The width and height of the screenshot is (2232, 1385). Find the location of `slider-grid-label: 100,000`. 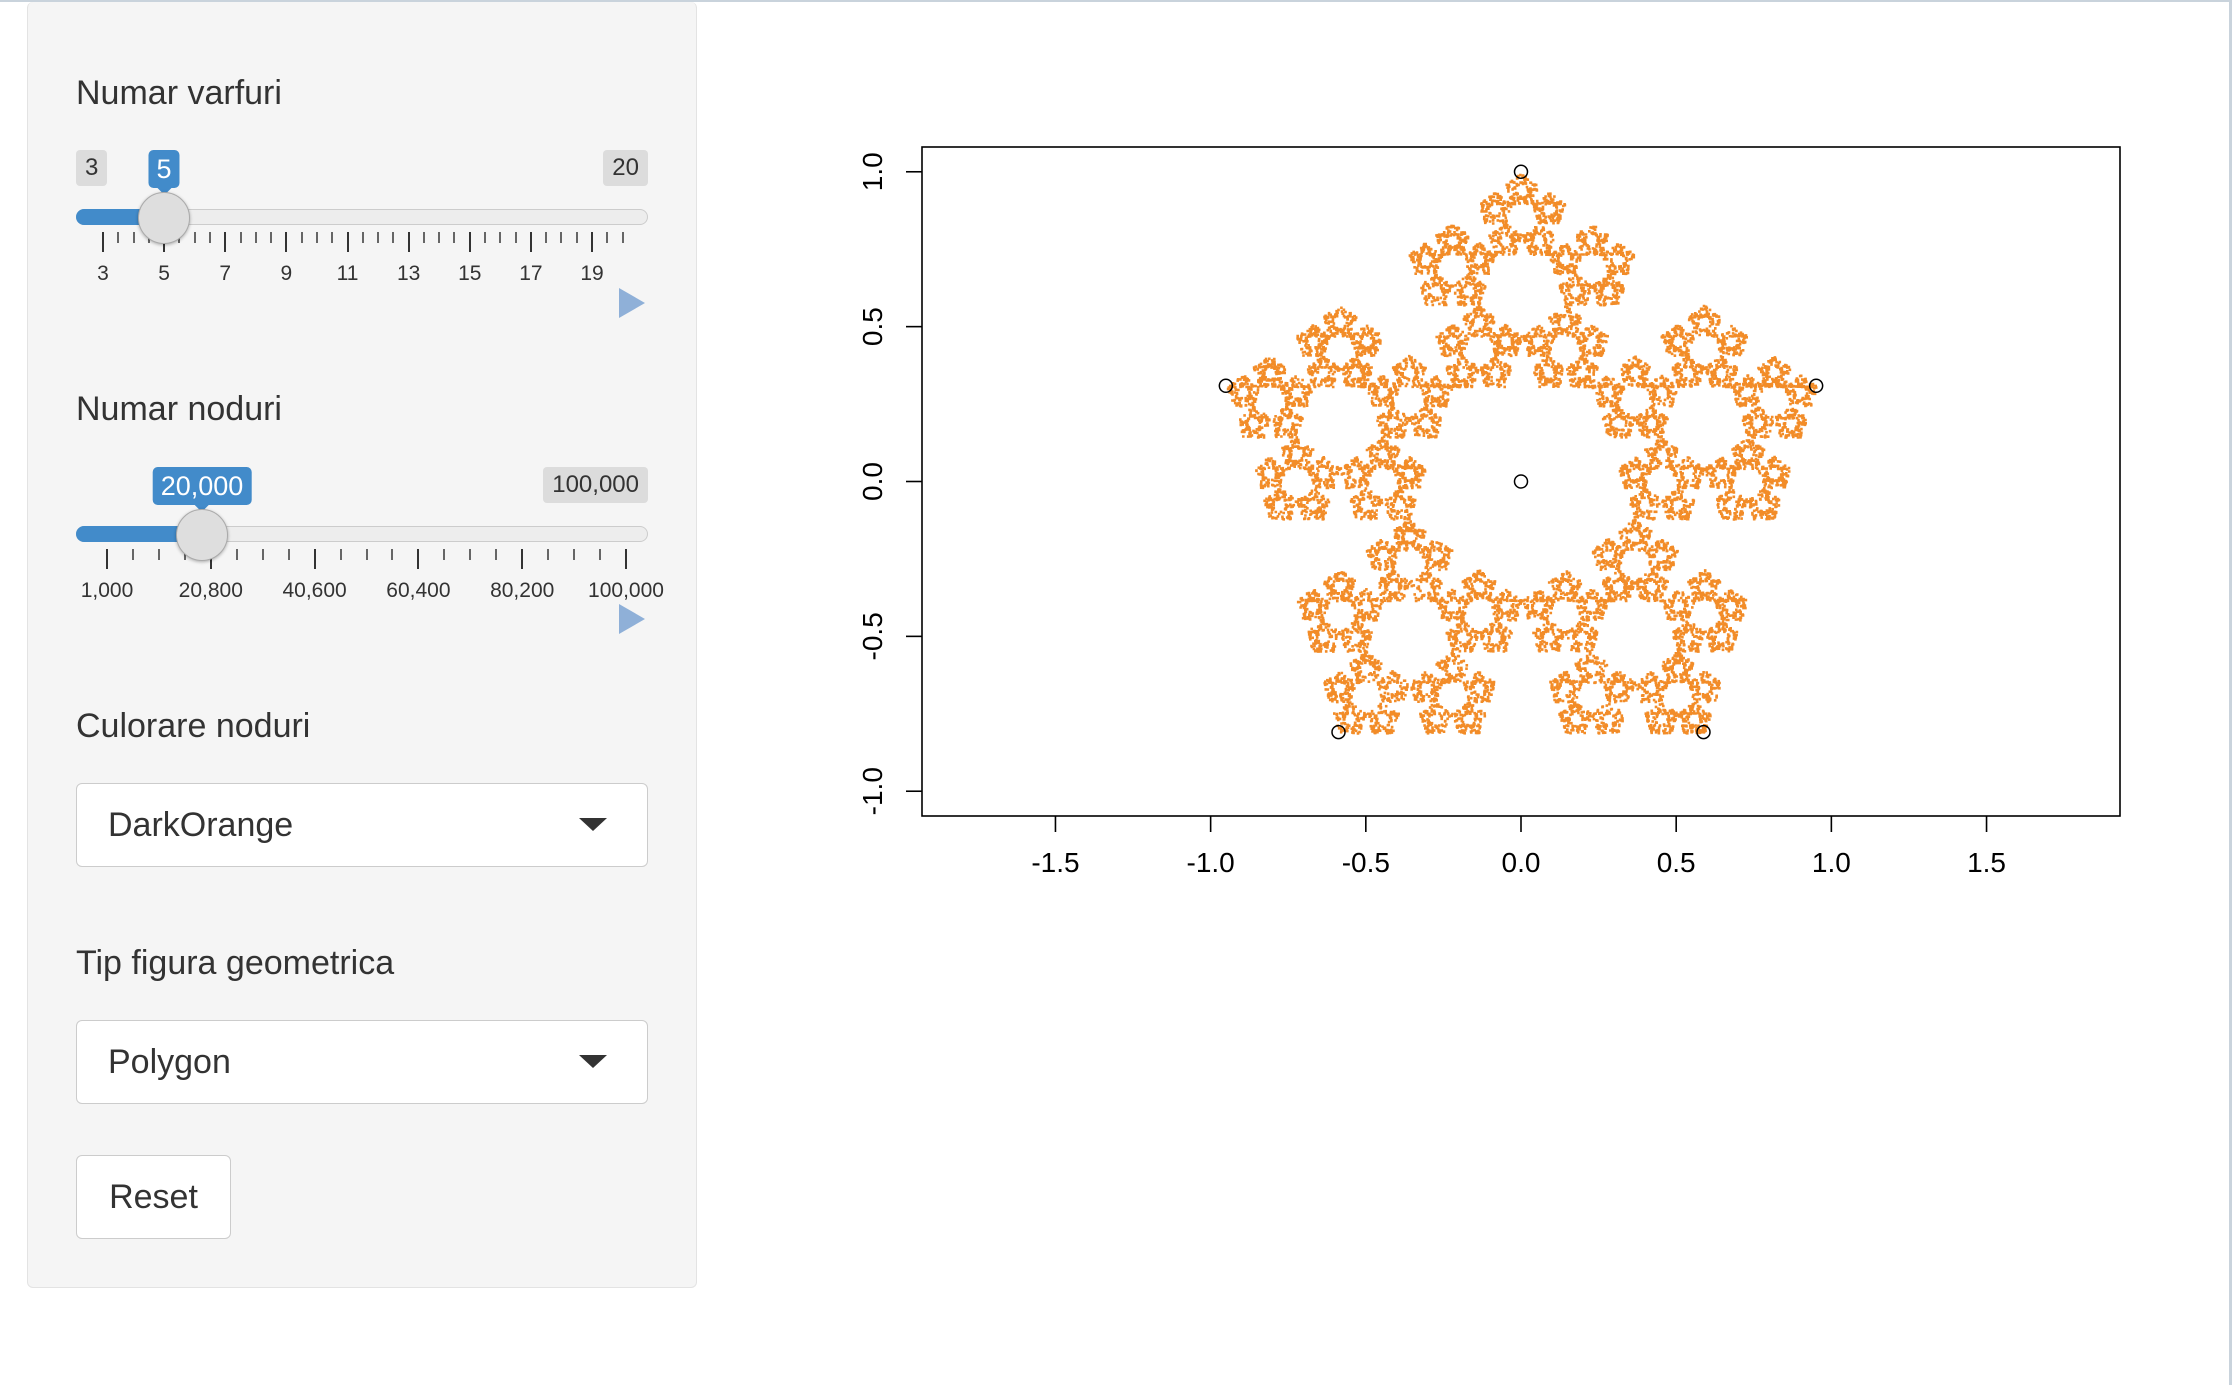

slider-grid-label: 100,000 is located at coordinates (626, 590).